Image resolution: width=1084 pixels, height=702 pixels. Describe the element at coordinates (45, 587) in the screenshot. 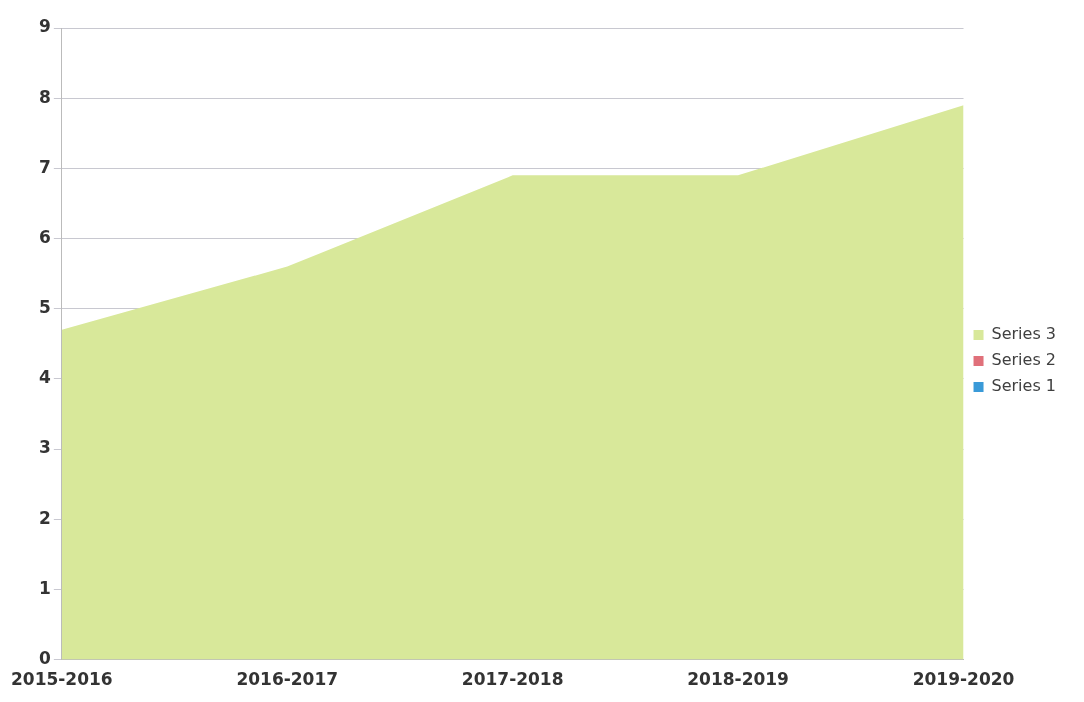

I see `y-tick-label: 1` at that location.